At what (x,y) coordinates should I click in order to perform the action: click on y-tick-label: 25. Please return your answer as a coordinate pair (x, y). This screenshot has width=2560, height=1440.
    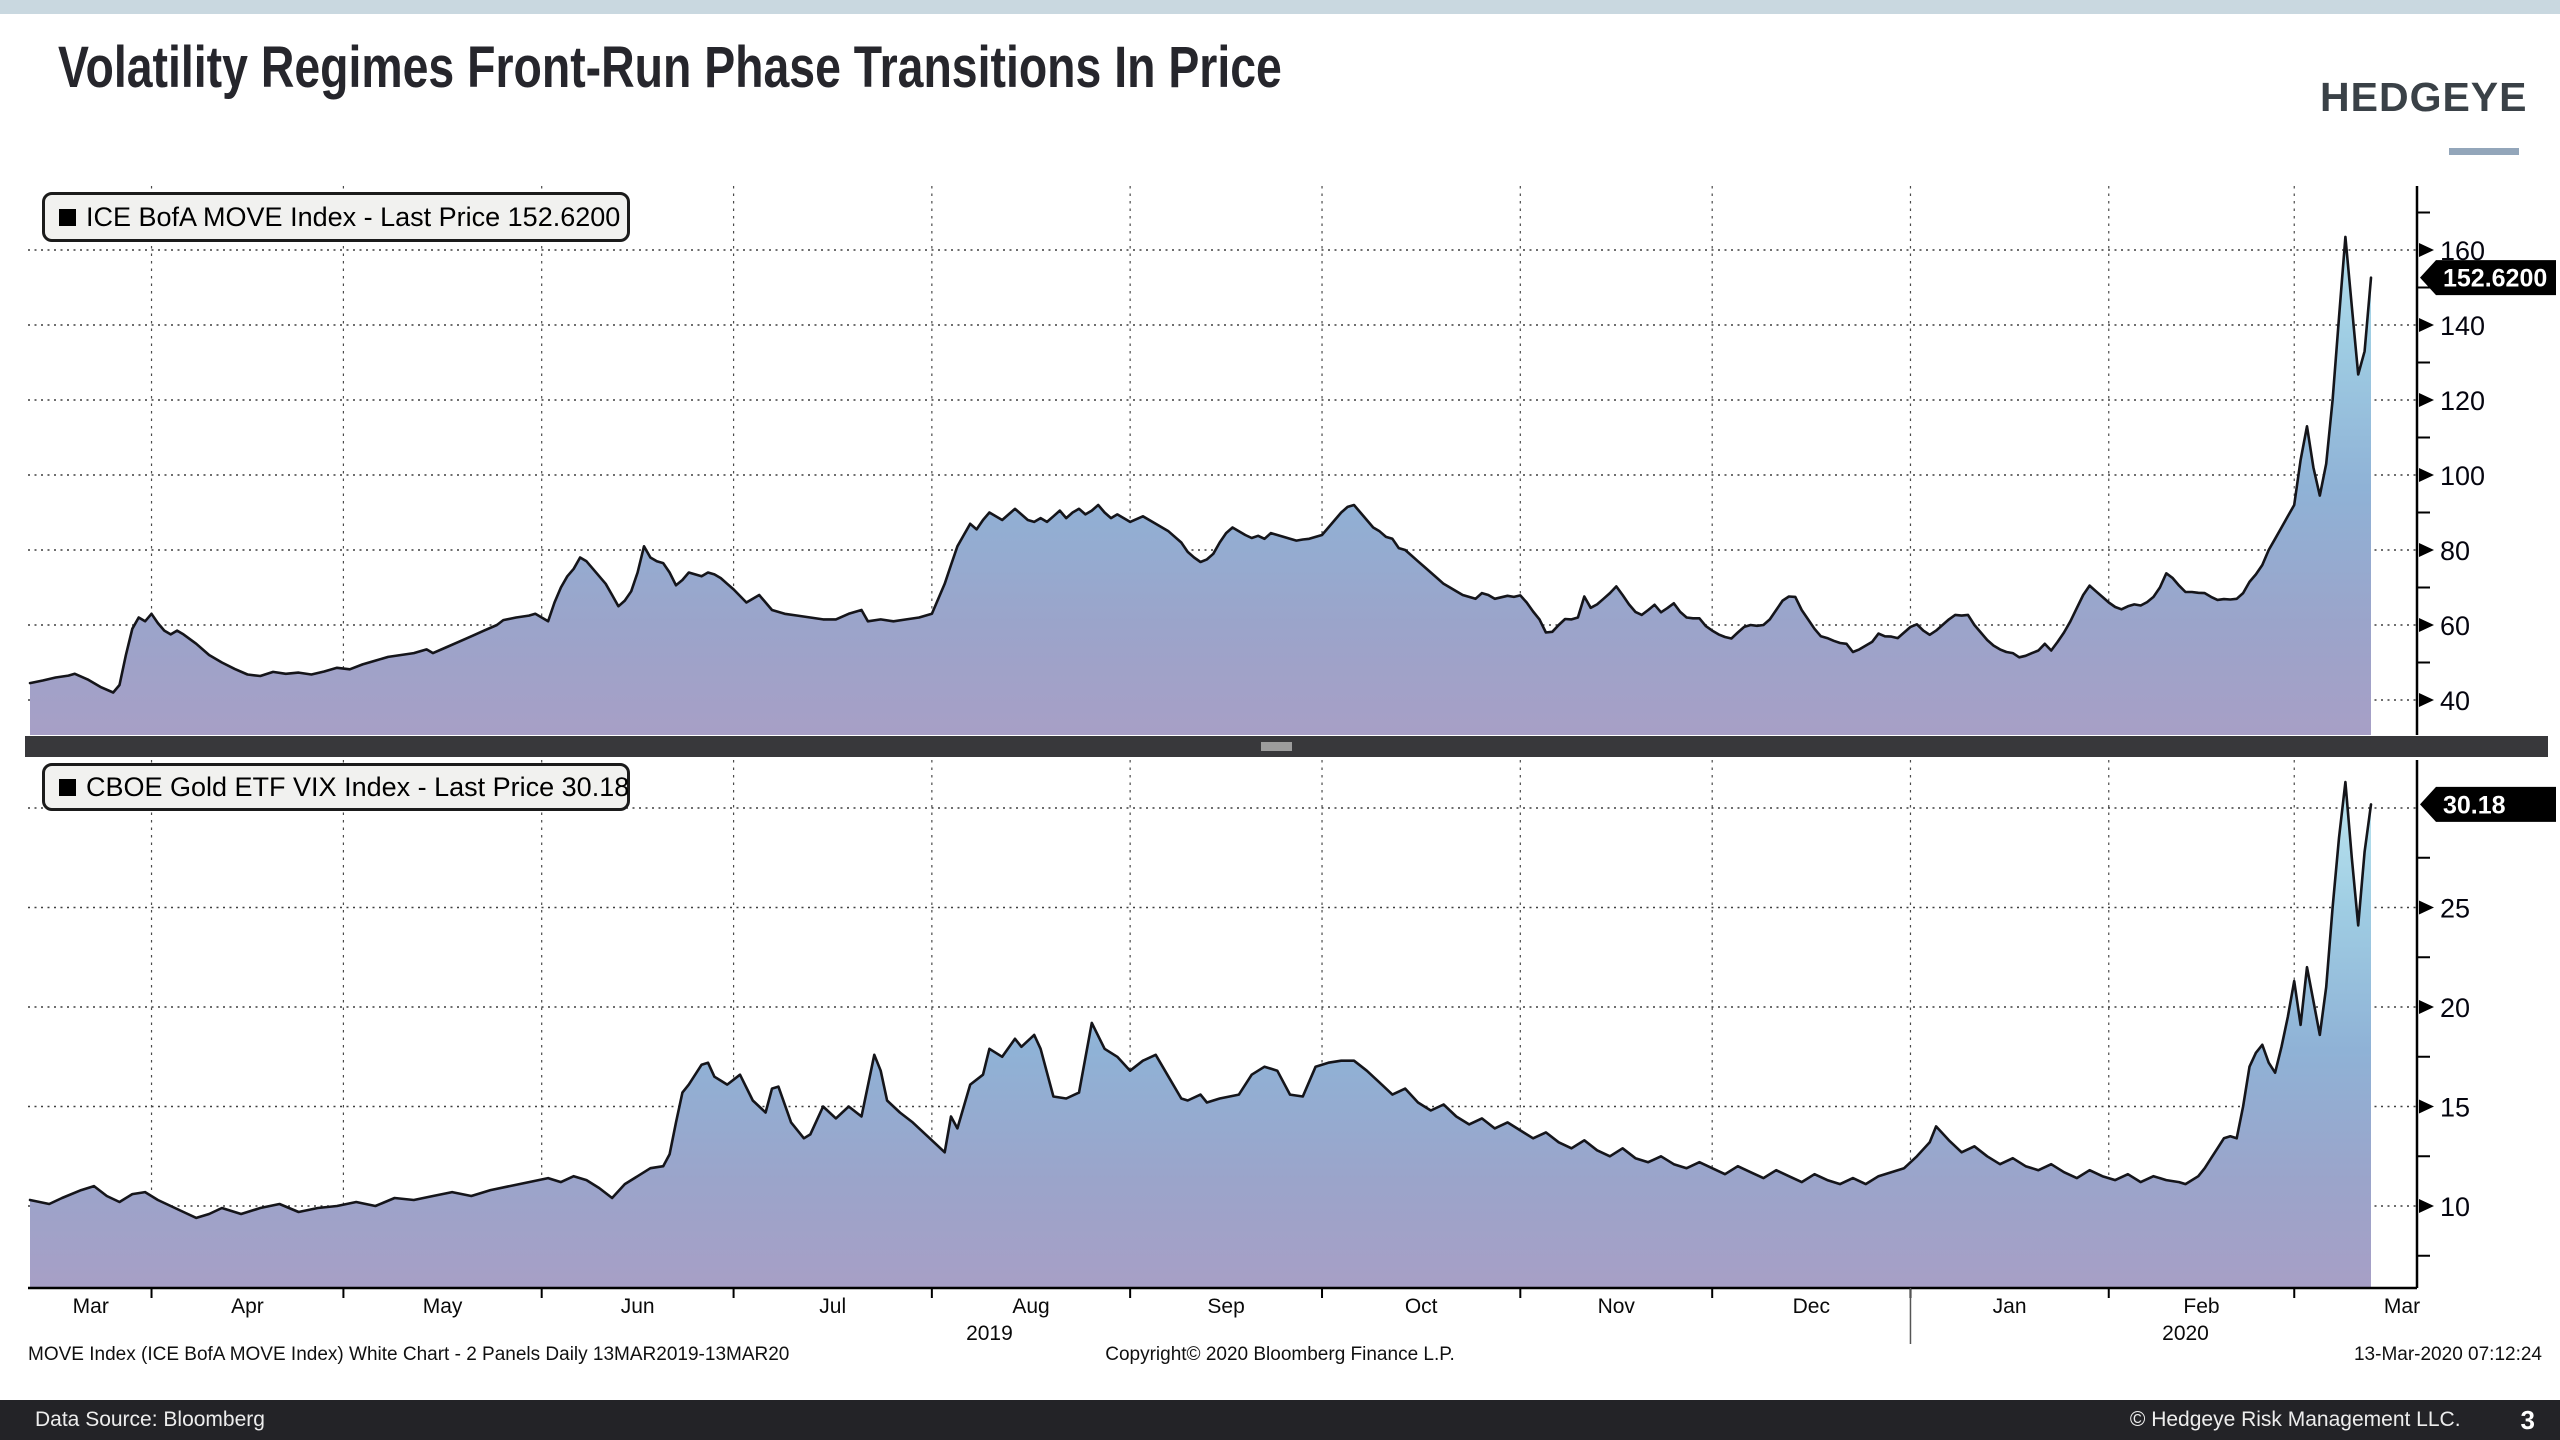
    Looking at the image, I should click on (2455, 909).